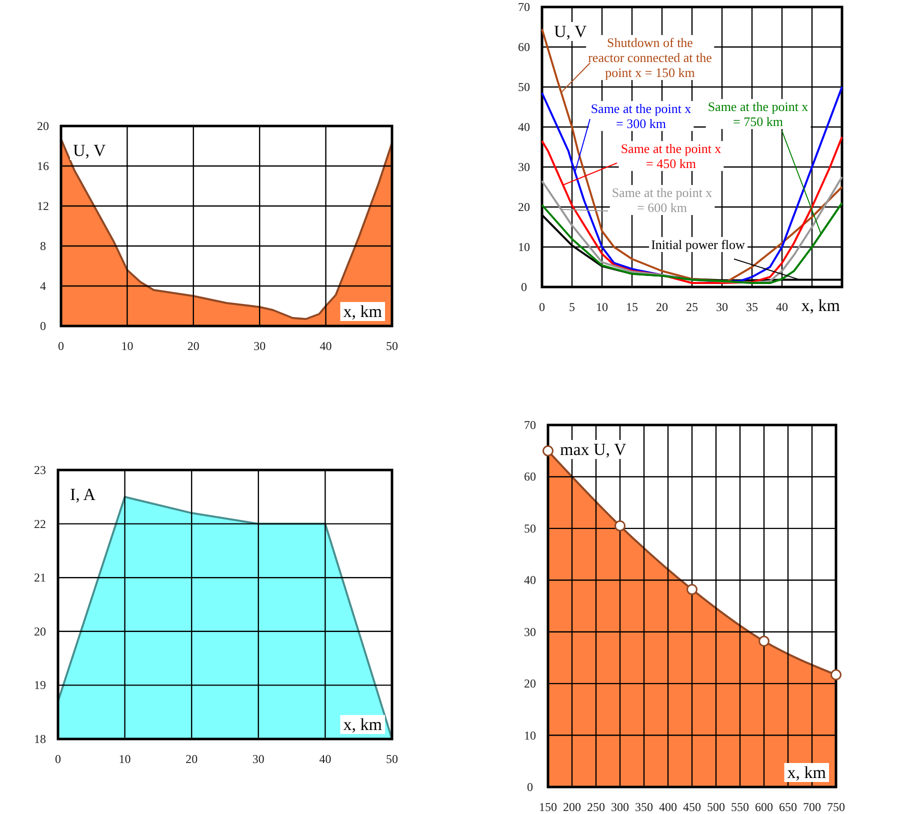 The height and width of the screenshot is (814, 901). I want to click on x-tick-label: 500, so click(716, 807).